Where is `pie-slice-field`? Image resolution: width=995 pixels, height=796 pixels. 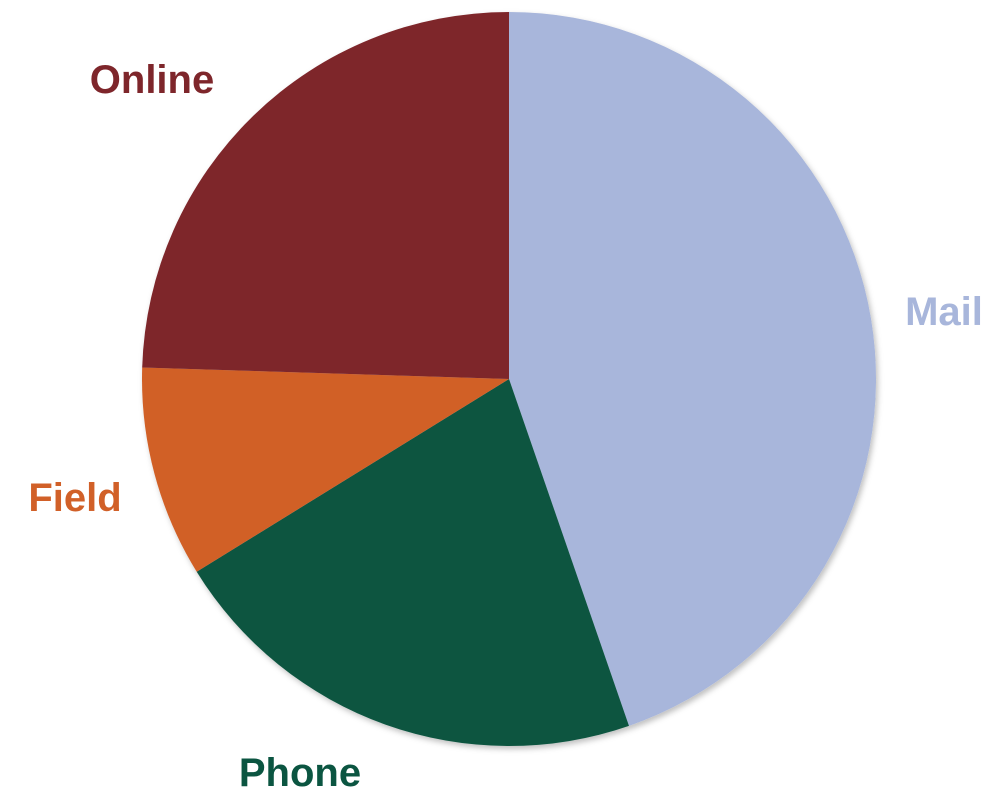 pie-slice-field is located at coordinates (325, 469).